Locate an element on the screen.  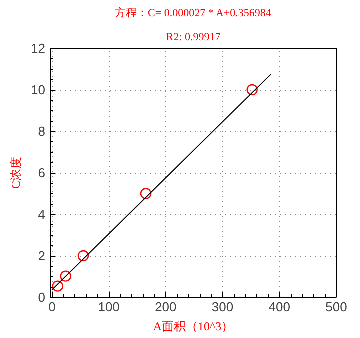
y-tick-label: 4 is located at coordinates (42, 214).